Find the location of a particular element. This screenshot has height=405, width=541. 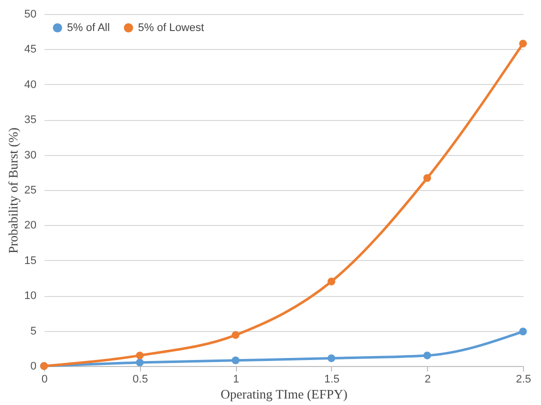

y-tick-label: 10 is located at coordinates (30, 296).